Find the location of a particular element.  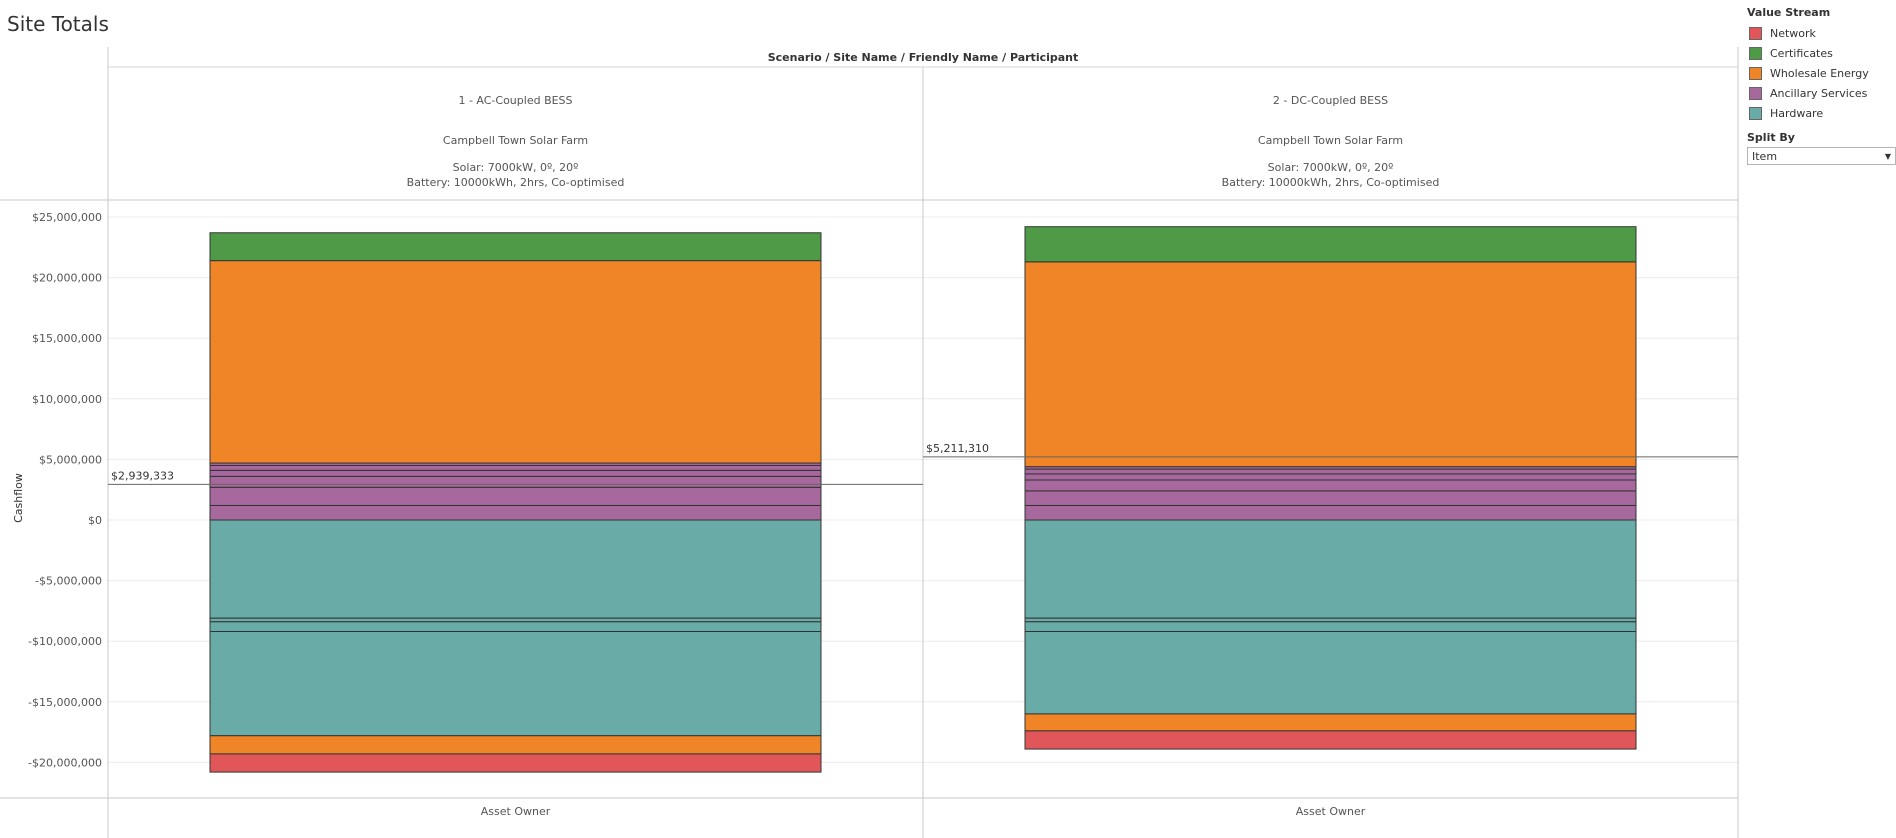

y-tick-label: -$10,000,000 is located at coordinates (65, 641).